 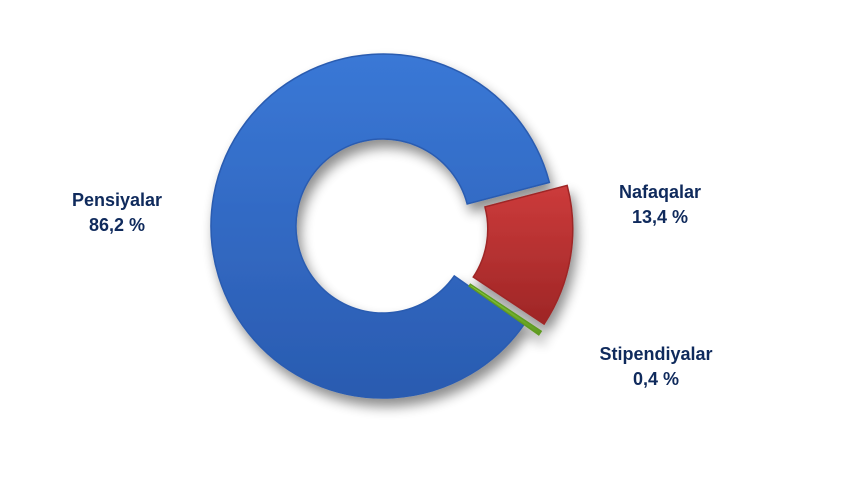 What do you see at coordinates (655, 354) in the screenshot?
I see `slice-label-stipendiyalar: Stipendiyalar` at bounding box center [655, 354].